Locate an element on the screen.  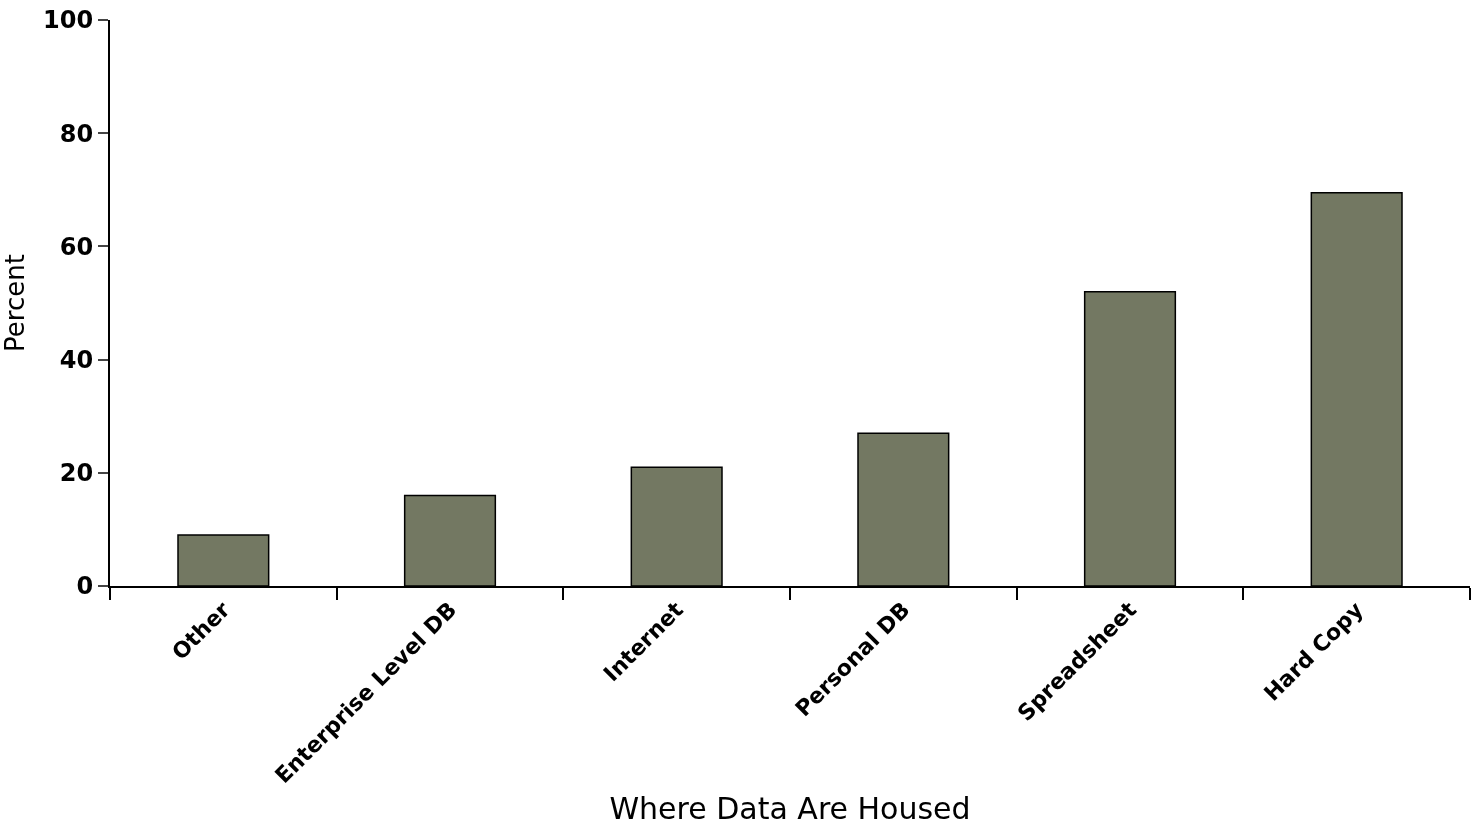
y-tick-label: 20 is located at coordinates (76, 473).